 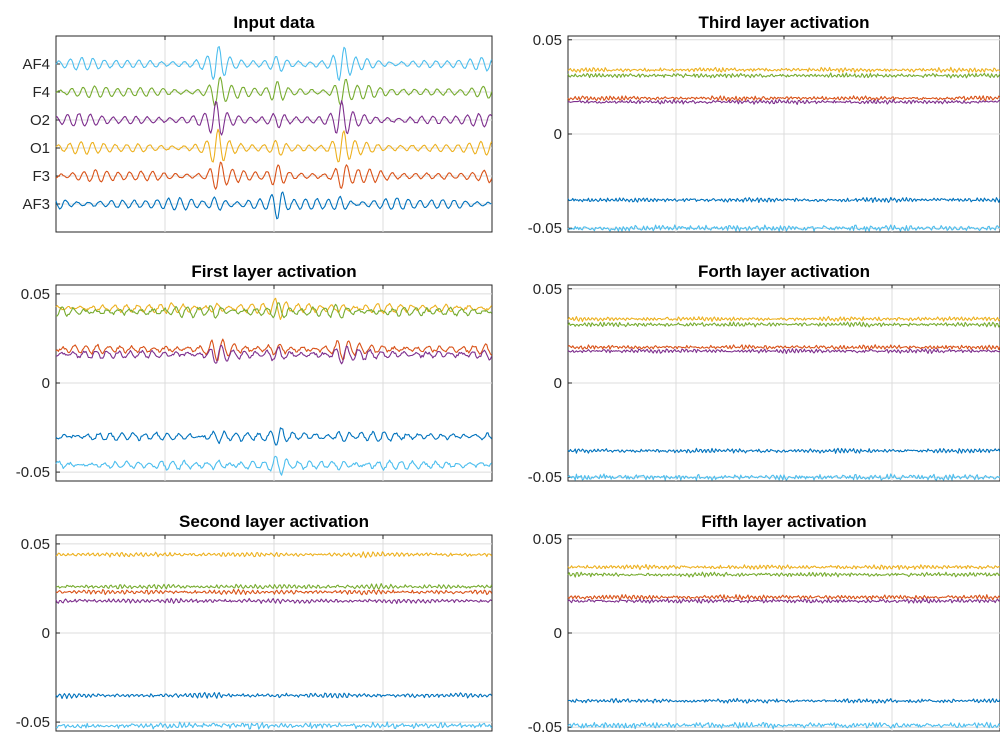 What do you see at coordinates (40, 148) in the screenshot?
I see `tick-label-y: O1` at bounding box center [40, 148].